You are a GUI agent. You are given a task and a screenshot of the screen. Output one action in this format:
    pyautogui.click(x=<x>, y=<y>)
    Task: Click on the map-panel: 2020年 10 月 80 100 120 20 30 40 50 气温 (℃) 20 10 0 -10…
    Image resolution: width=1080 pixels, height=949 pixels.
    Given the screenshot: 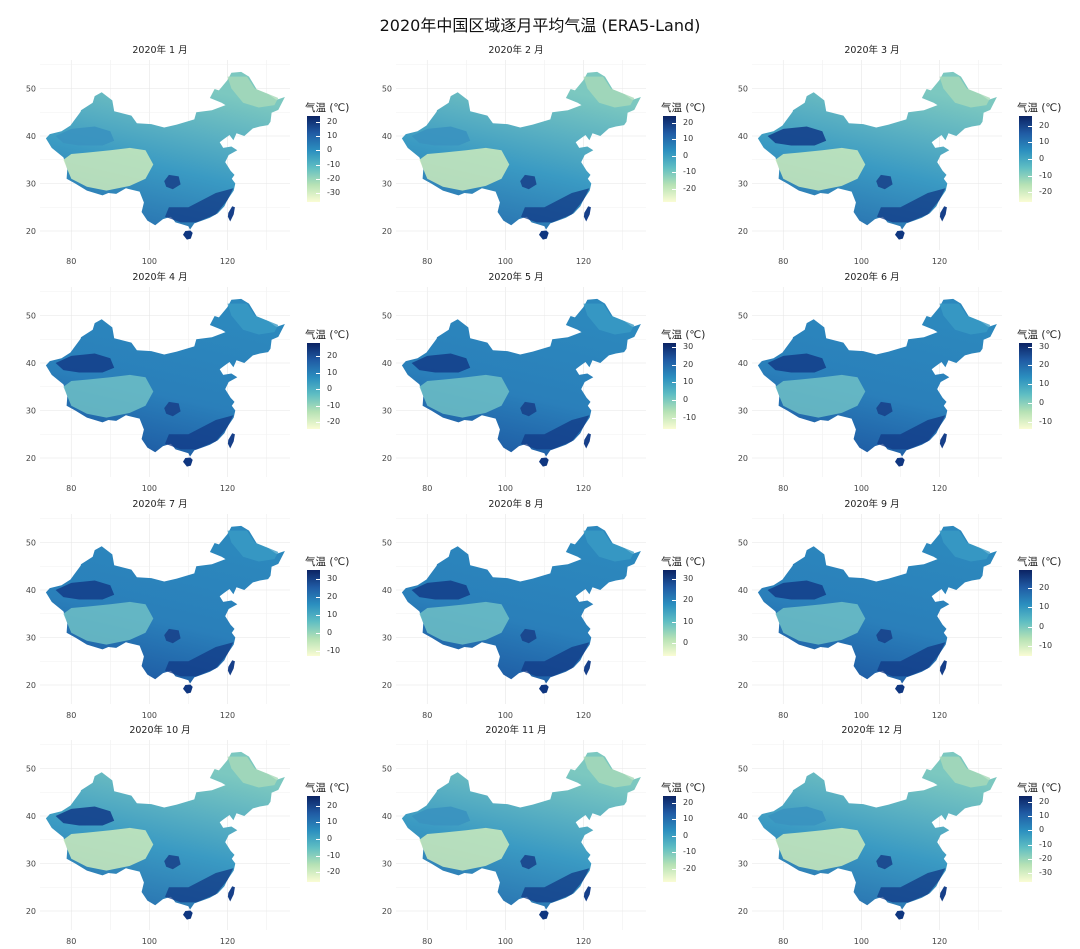 What is the action you would take?
    pyautogui.click(x=178, y=832)
    